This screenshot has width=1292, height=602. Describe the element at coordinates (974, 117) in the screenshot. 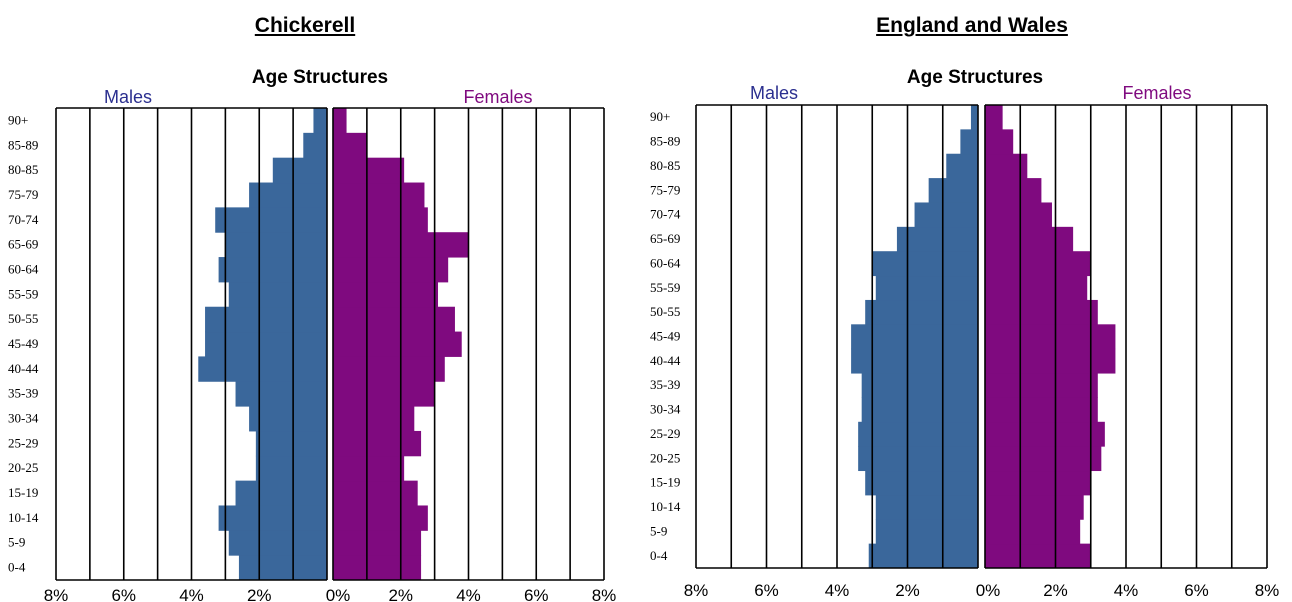

I see `bar-male-90+` at that location.